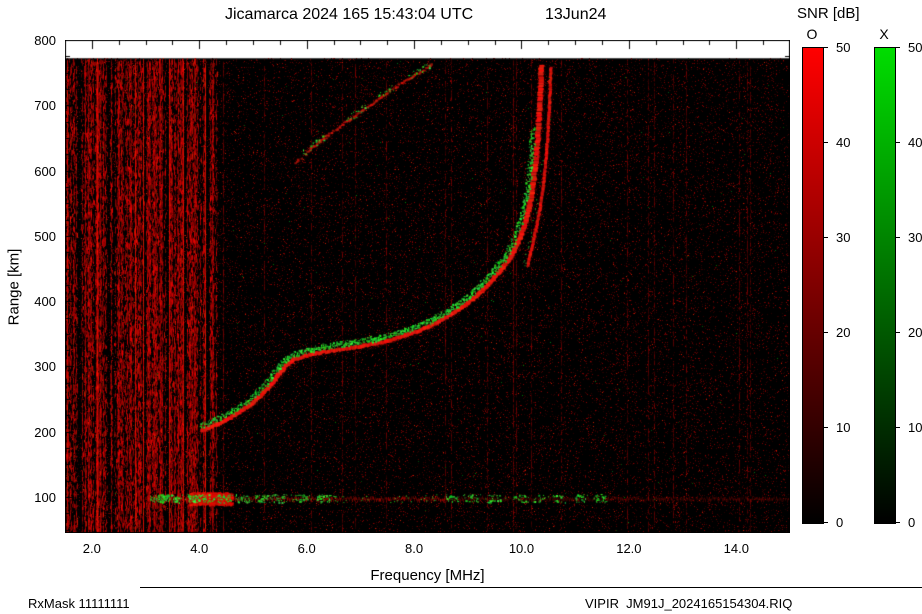 The height and width of the screenshot is (614, 922). I want to click on plot-title: Jicamarca 2024 165 15:43:04 UTC, so click(349, 14).